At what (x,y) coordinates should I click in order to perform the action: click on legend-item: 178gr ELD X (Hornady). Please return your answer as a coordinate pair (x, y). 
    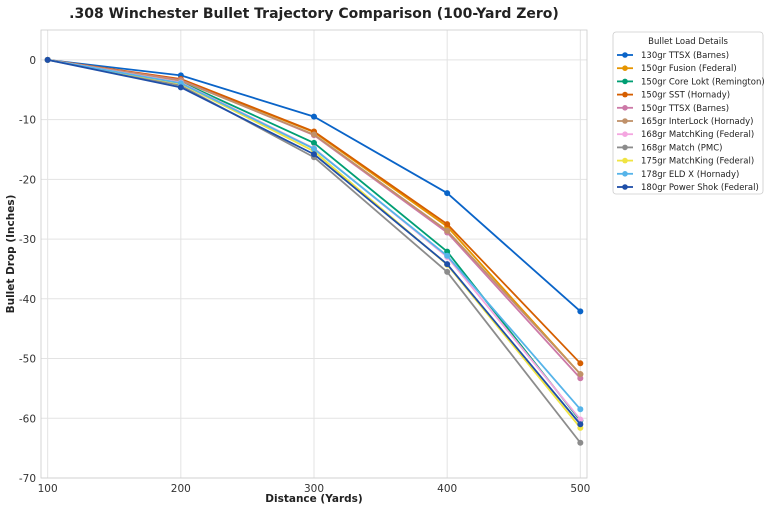
    Looking at the image, I should click on (678, 175).